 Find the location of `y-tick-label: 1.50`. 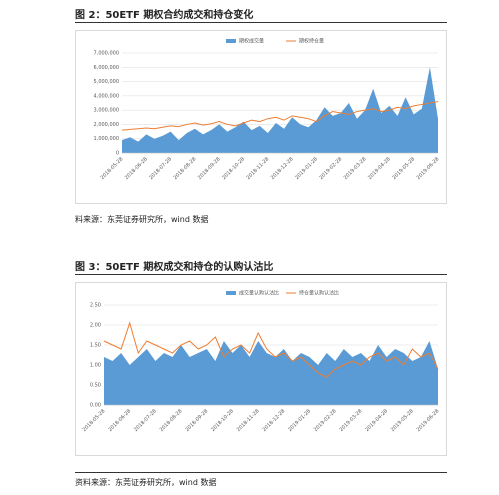

y-tick-label: 1.50 is located at coordinates (95, 346).